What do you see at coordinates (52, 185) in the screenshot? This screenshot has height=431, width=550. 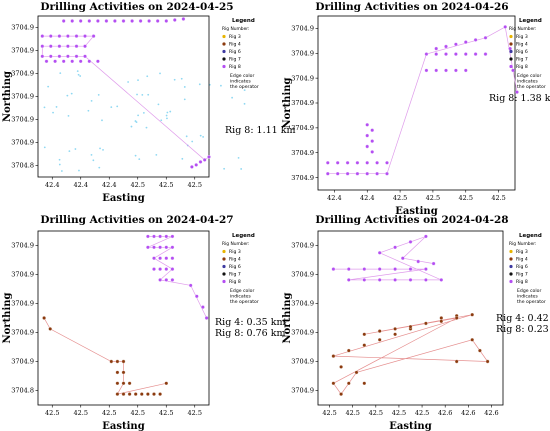 I see `x-tick-label: 42.4` at bounding box center [52, 185].